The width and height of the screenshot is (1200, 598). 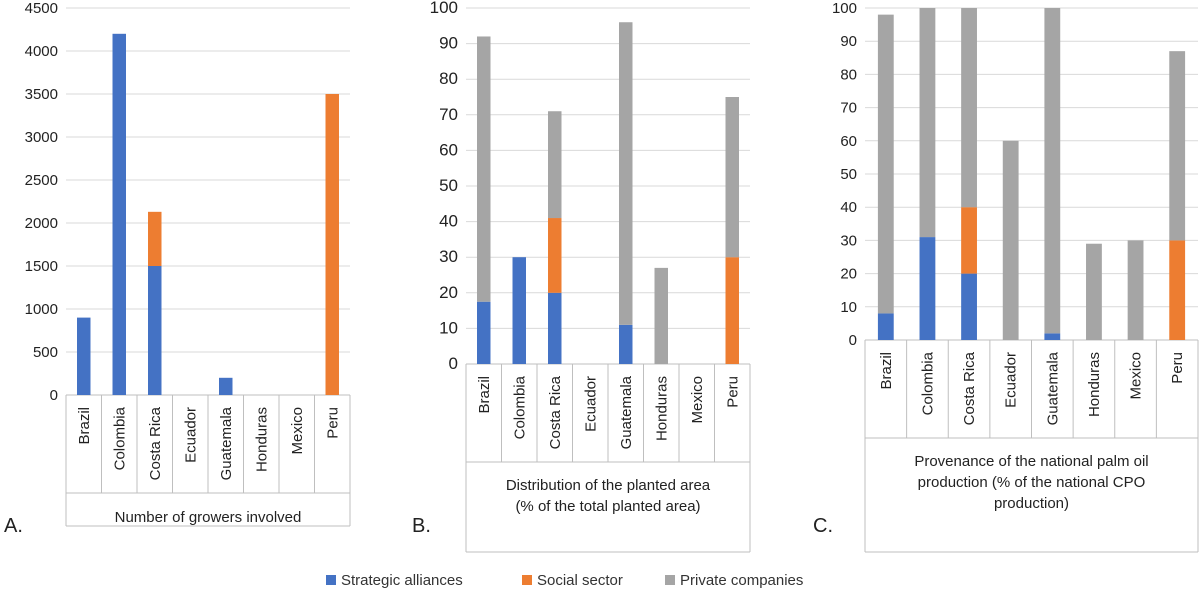 I want to click on y-tick-label: 3500, so click(x=41, y=94).